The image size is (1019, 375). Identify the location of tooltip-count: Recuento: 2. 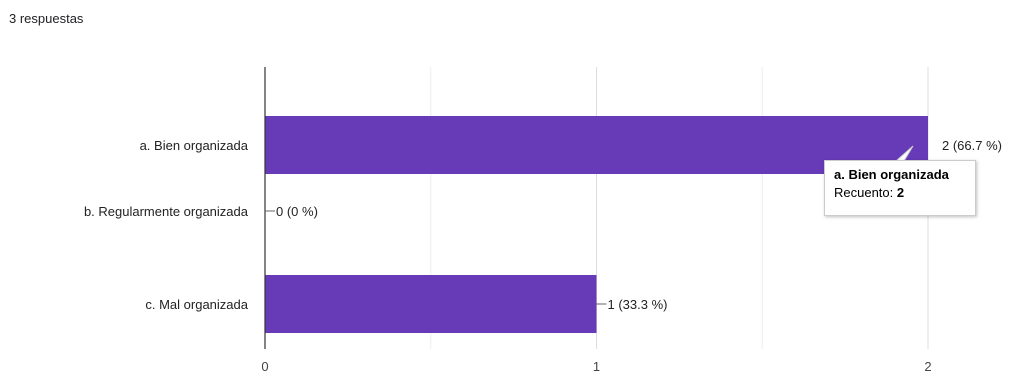
(900, 192).